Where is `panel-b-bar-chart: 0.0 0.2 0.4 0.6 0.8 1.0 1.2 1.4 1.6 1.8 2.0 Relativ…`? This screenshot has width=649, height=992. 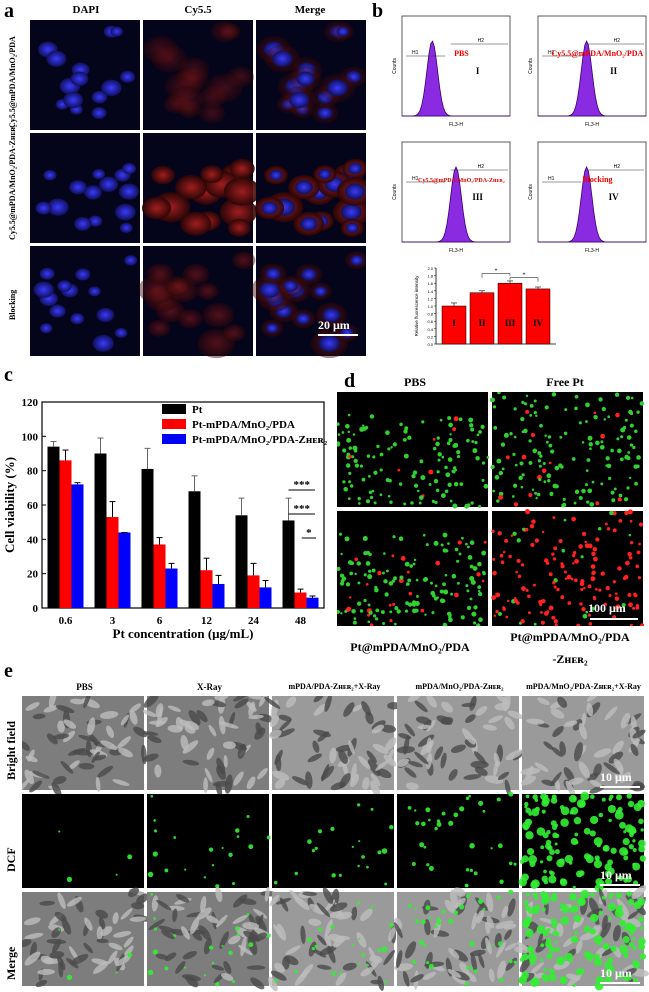
panel-b-bar-chart: 0.0 0.2 0.4 0.6 0.8 1.0 1.2 1.4 1.6 1.8 2.0 Relativ… is located at coordinates (485, 306).